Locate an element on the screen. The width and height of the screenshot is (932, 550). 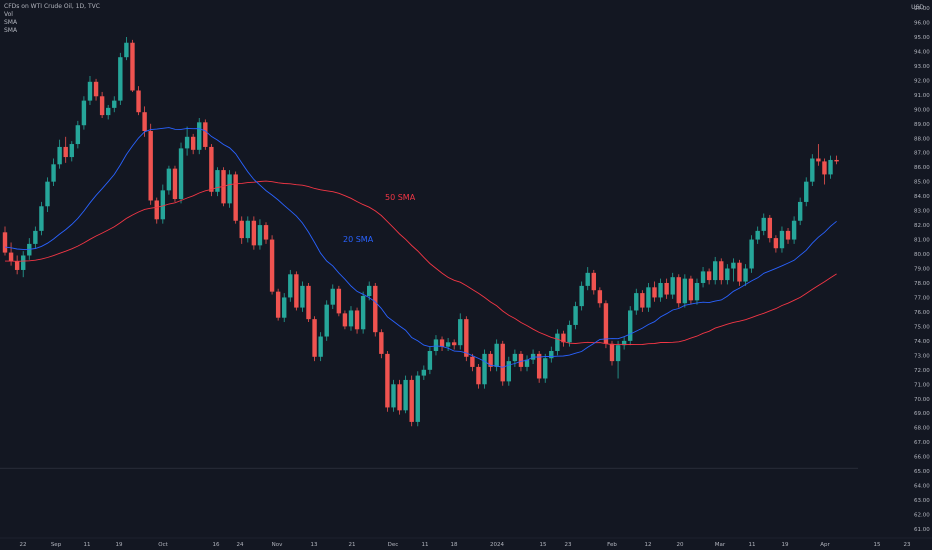
y-tick-label: 92.00 is located at coordinates (922, 81).